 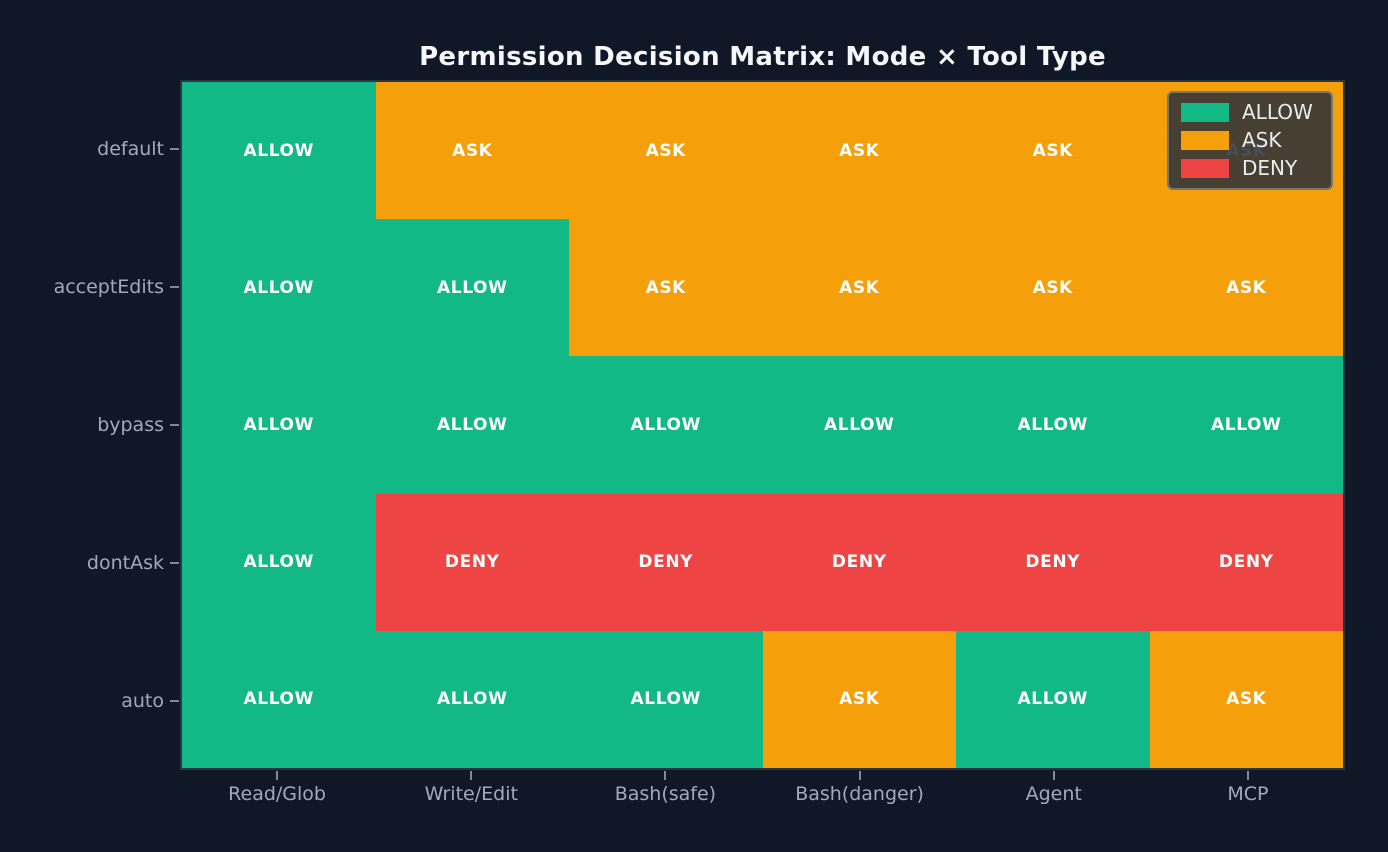 I want to click on heatmap-cell-auto-Write/Edit: ALLOW, so click(x=472, y=699).